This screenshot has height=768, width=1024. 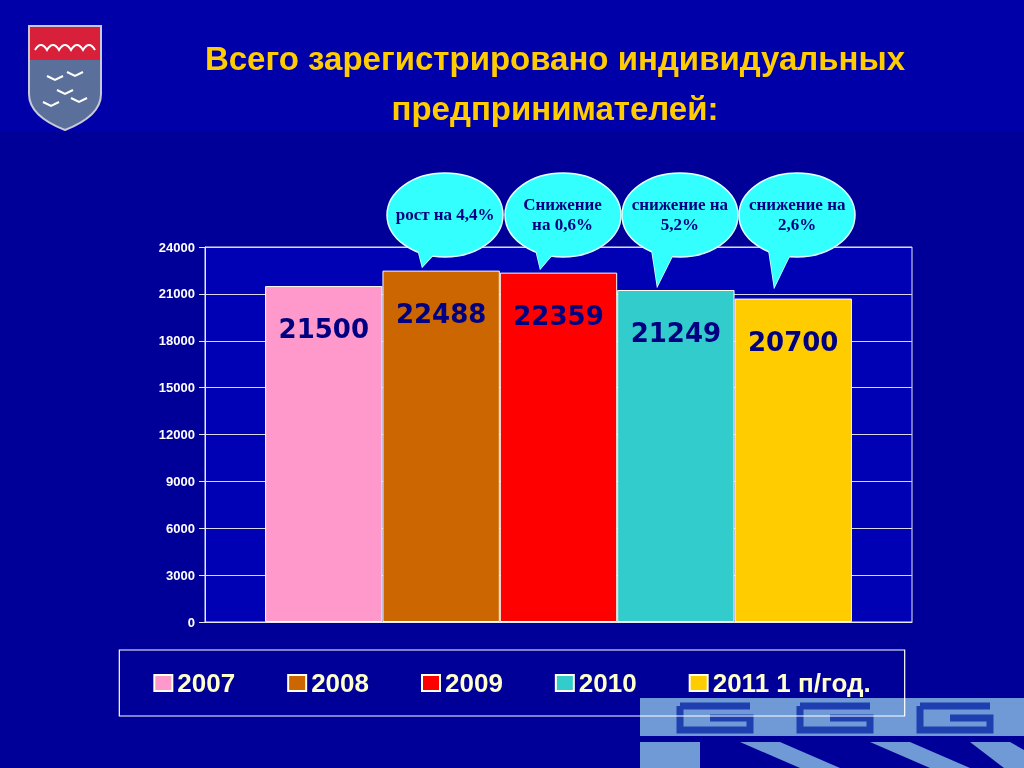 I want to click on legend-label: 2011 1 п/год., so click(x=791, y=683).